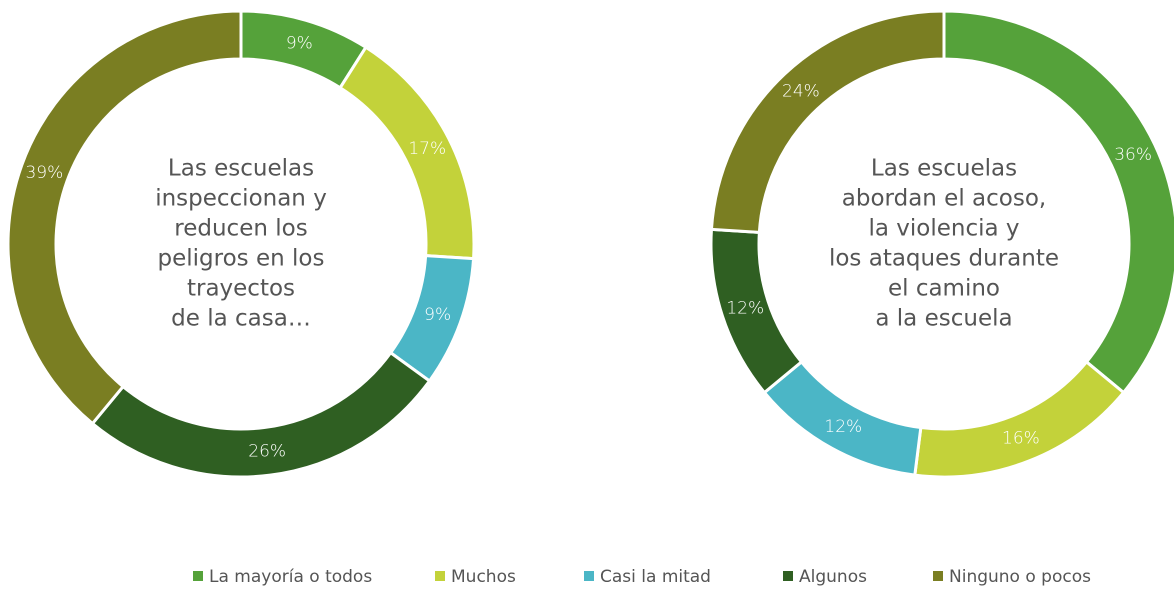  I want to click on value-label: 17%, so click(427, 149).